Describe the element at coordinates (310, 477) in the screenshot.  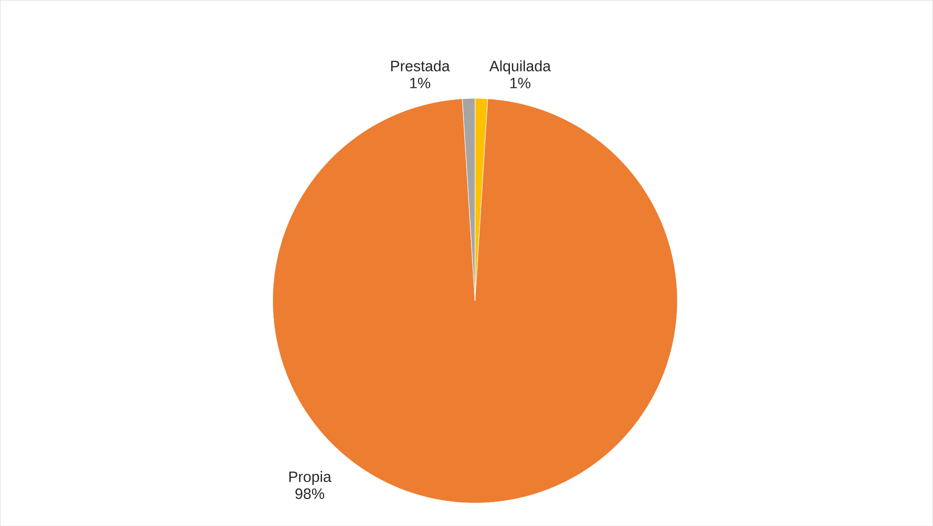
I see `slice-label: Propia` at that location.